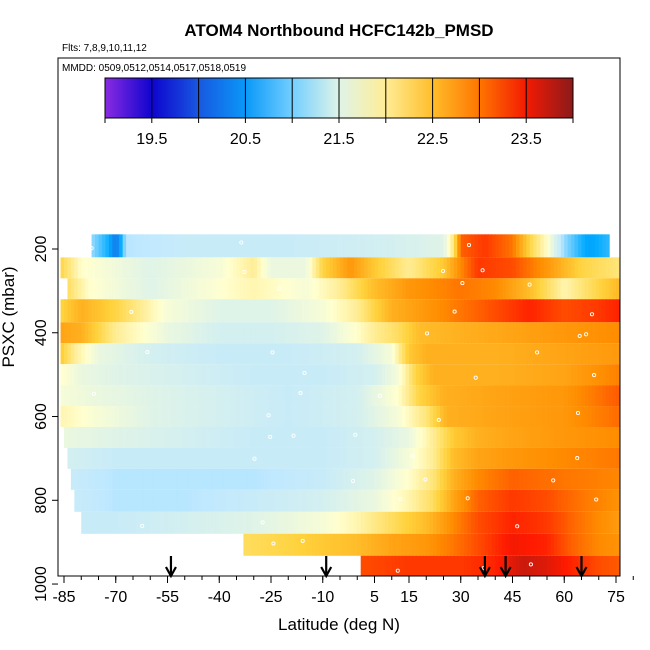  What do you see at coordinates (513, 597) in the screenshot?
I see `x-tick-label: 45` at bounding box center [513, 597].